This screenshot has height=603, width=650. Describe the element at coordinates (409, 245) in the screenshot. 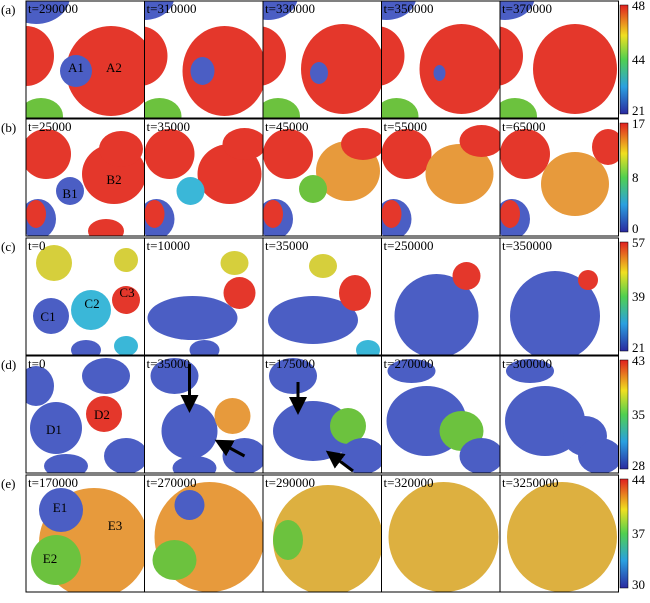

I see `time-label: t=250000` at that location.